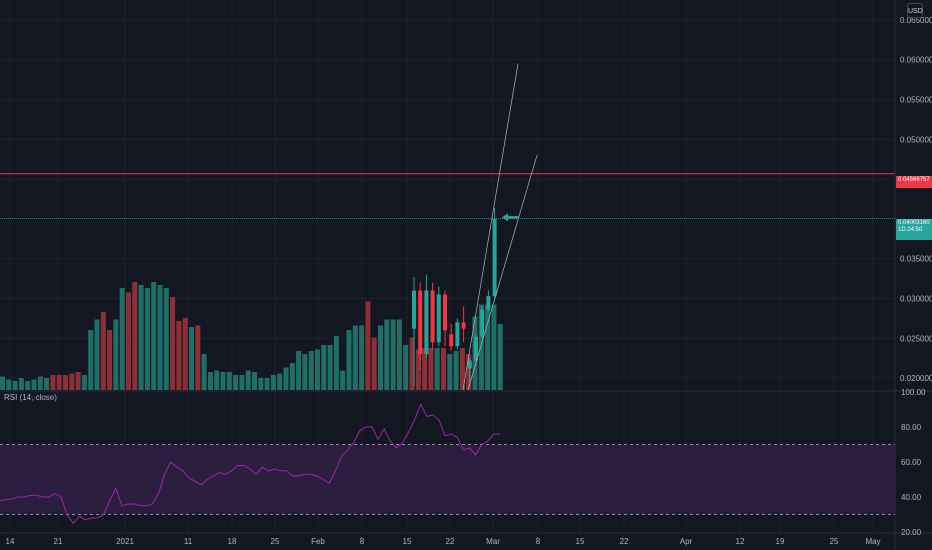  What do you see at coordinates (915, 10) in the screenshot?
I see `currency-button: USD` at bounding box center [915, 10].